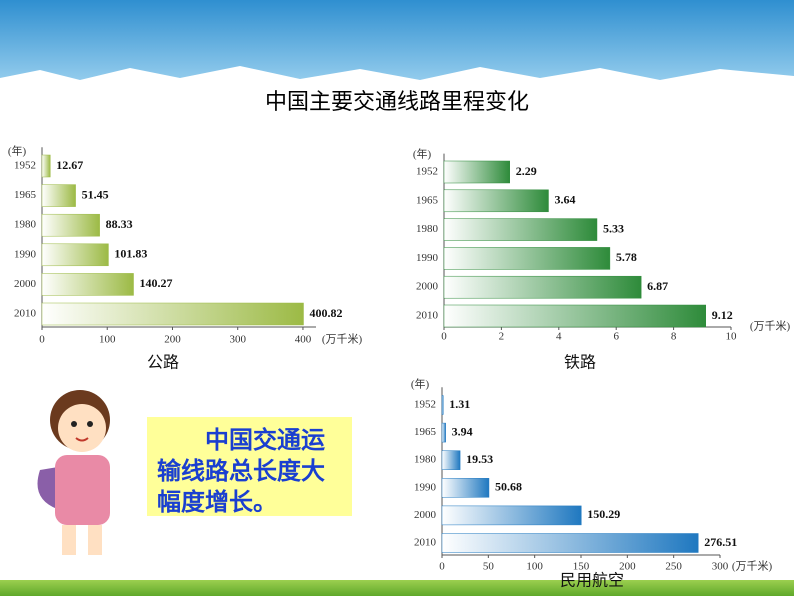 This screenshot has height=596, width=794. Describe the element at coordinates (674, 337) in the screenshot. I see `x-tick-label: 8` at that location.